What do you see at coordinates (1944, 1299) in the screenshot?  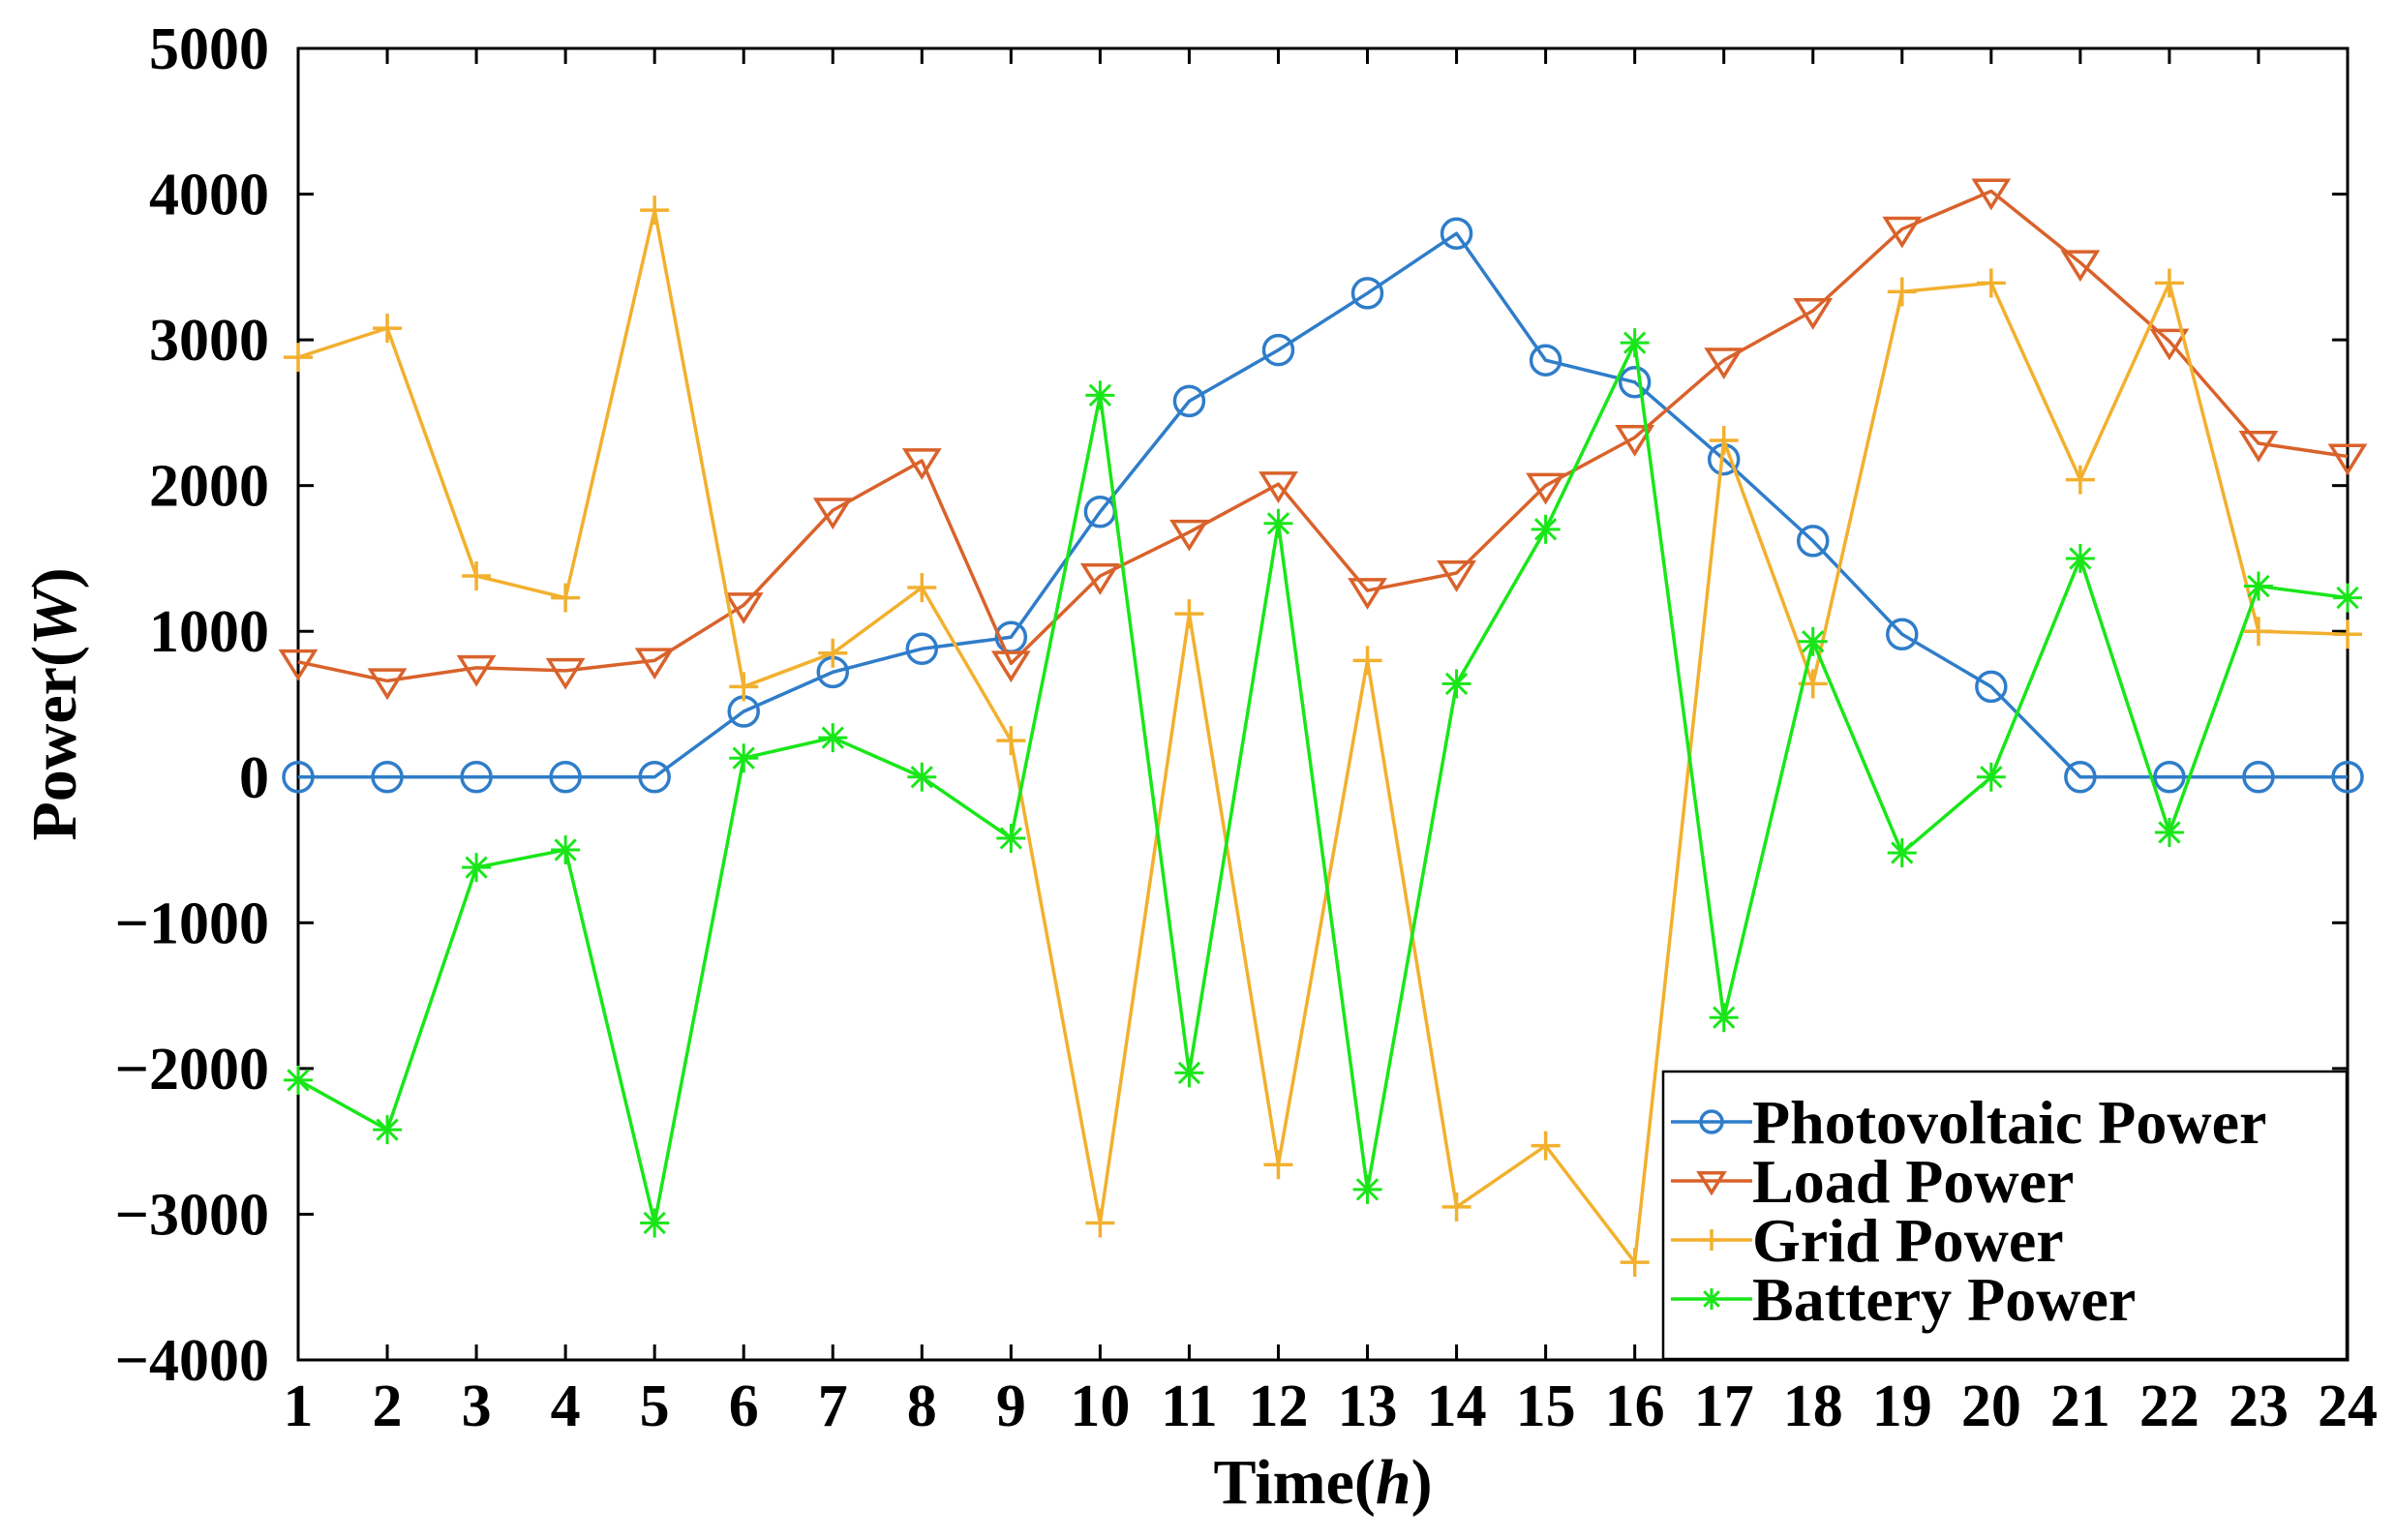 I see `legend-label: Battery Power` at bounding box center [1944, 1299].